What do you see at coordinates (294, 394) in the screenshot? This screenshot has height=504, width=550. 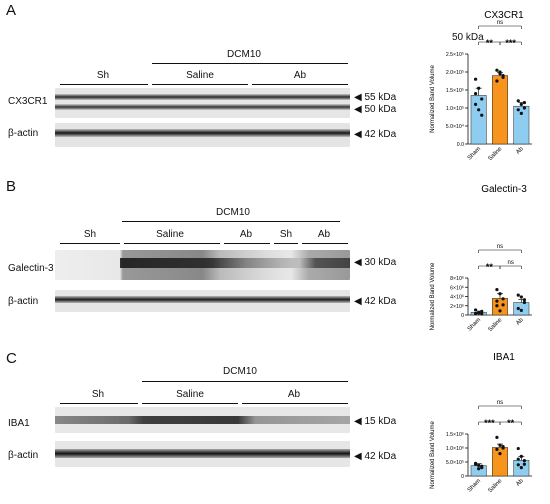 I see `group-label-ab-c: Ab` at bounding box center [294, 394].